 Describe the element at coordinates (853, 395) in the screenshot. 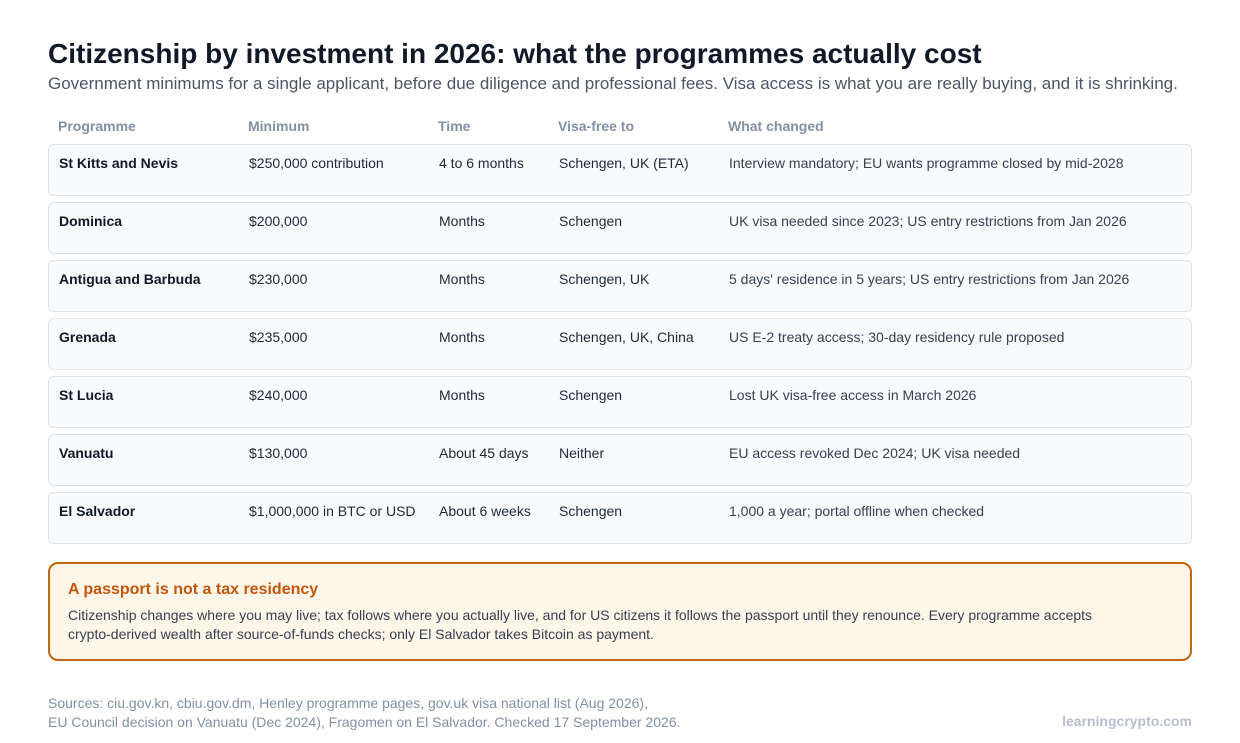

I see `what-changed-cell: Lost UK visa-free access in March 2026` at that location.